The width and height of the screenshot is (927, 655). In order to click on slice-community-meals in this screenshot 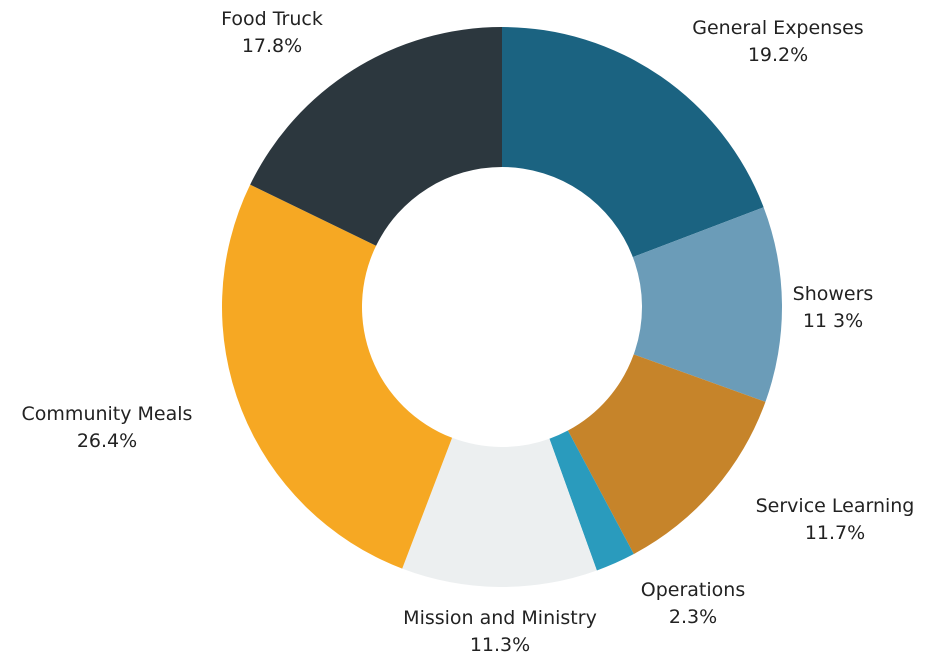, I will do `click(337, 376)`.